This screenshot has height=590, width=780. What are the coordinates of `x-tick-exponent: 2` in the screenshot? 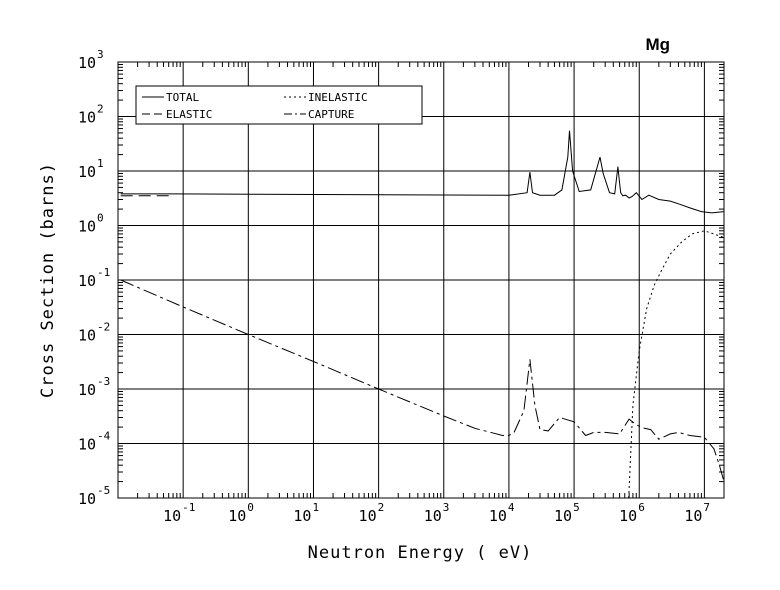 It's located at (381, 507).